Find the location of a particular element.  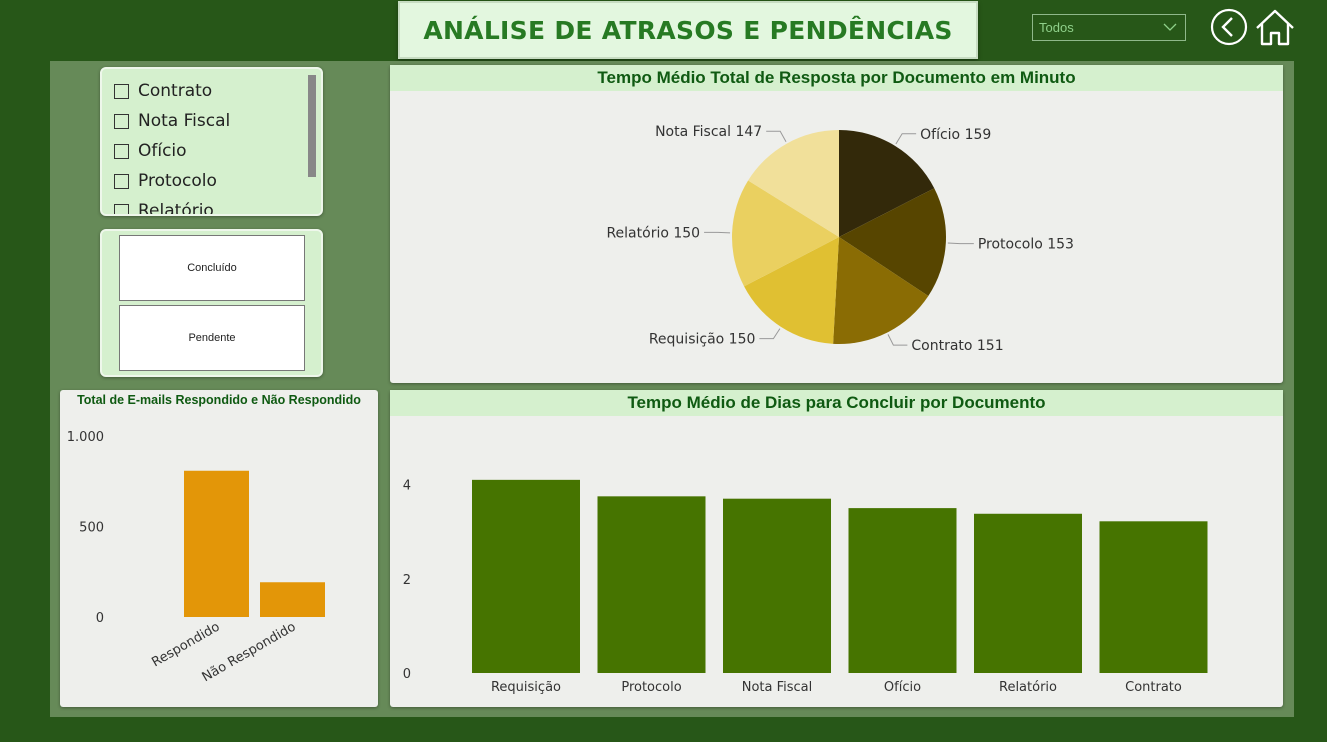

x-tick-label: Requisição is located at coordinates (526, 687).